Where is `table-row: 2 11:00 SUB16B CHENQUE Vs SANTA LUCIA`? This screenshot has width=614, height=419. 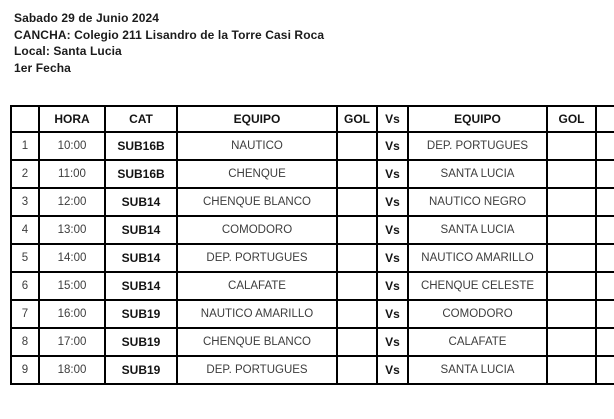
table-row: 2 11:00 SUB16B CHENQUE Vs SANTA LUCIA is located at coordinates (312, 174).